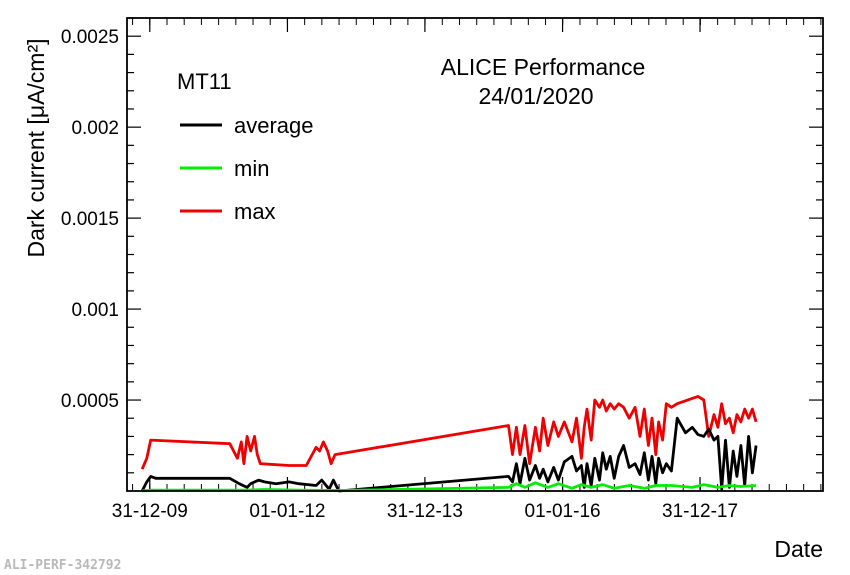  I want to click on legend-label-max: max, so click(255, 211).